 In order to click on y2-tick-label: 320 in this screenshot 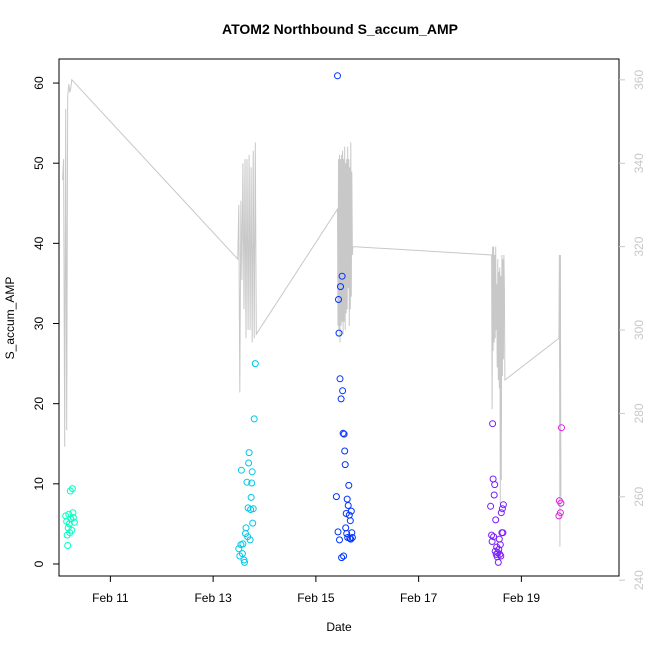, I will do `click(639, 246)`.